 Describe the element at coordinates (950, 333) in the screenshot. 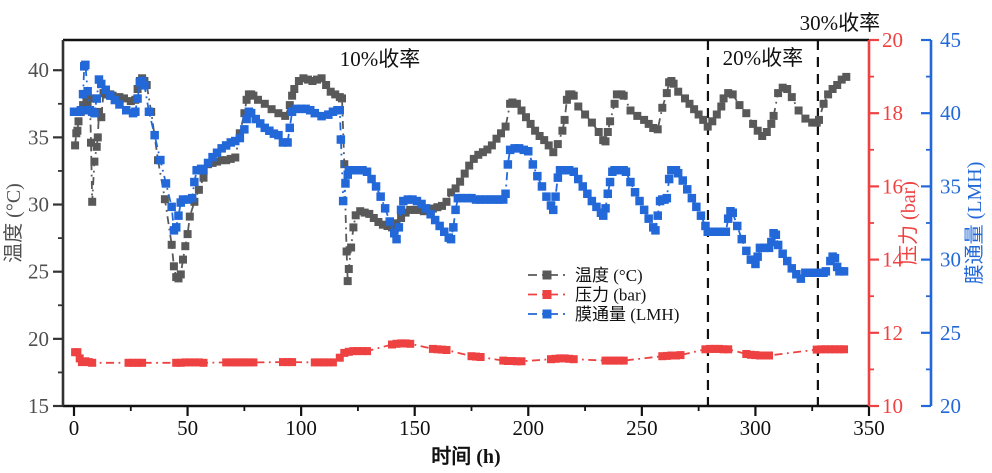

I see `flux-tick-label: 25` at that location.